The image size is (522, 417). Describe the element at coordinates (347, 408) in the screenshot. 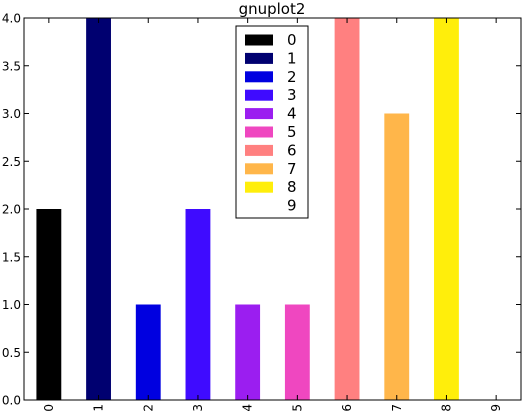

I see `x-tick-label: 6` at that location.